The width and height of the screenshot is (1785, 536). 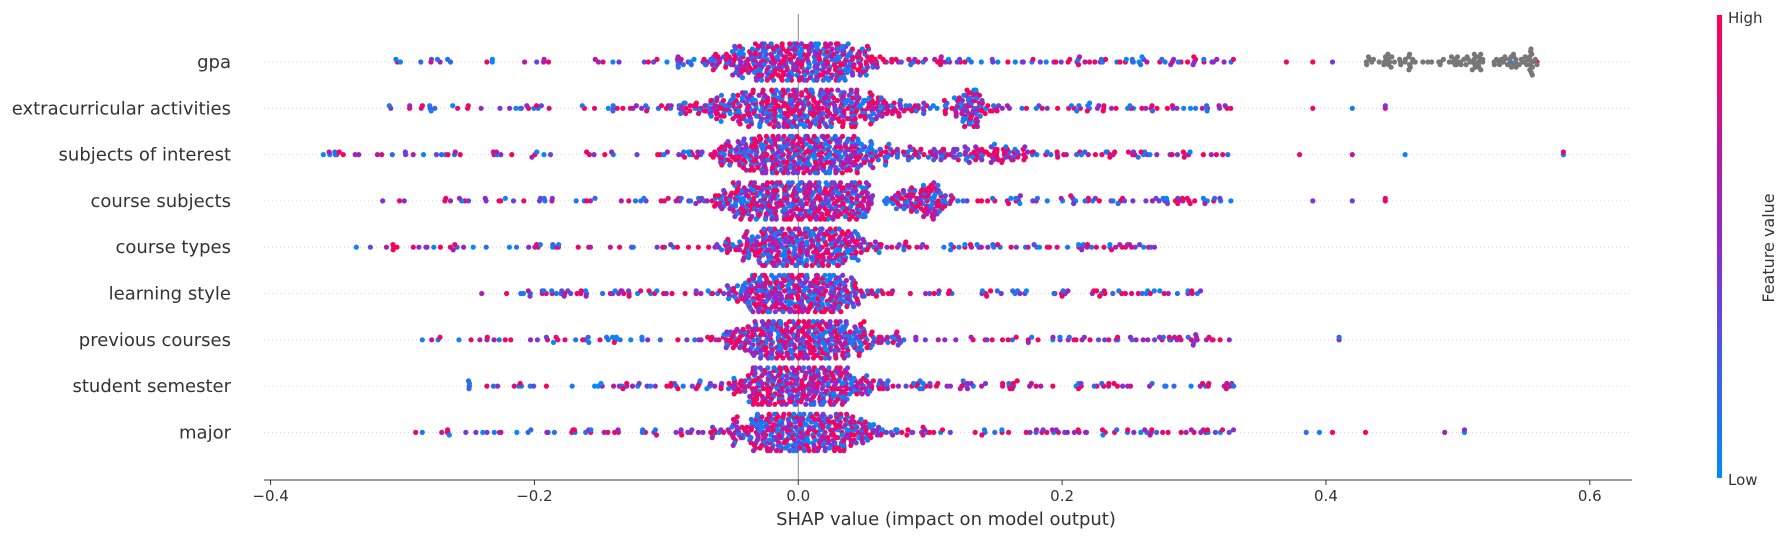 I want to click on x-tick-label: 0.6, so click(x=1590, y=496).